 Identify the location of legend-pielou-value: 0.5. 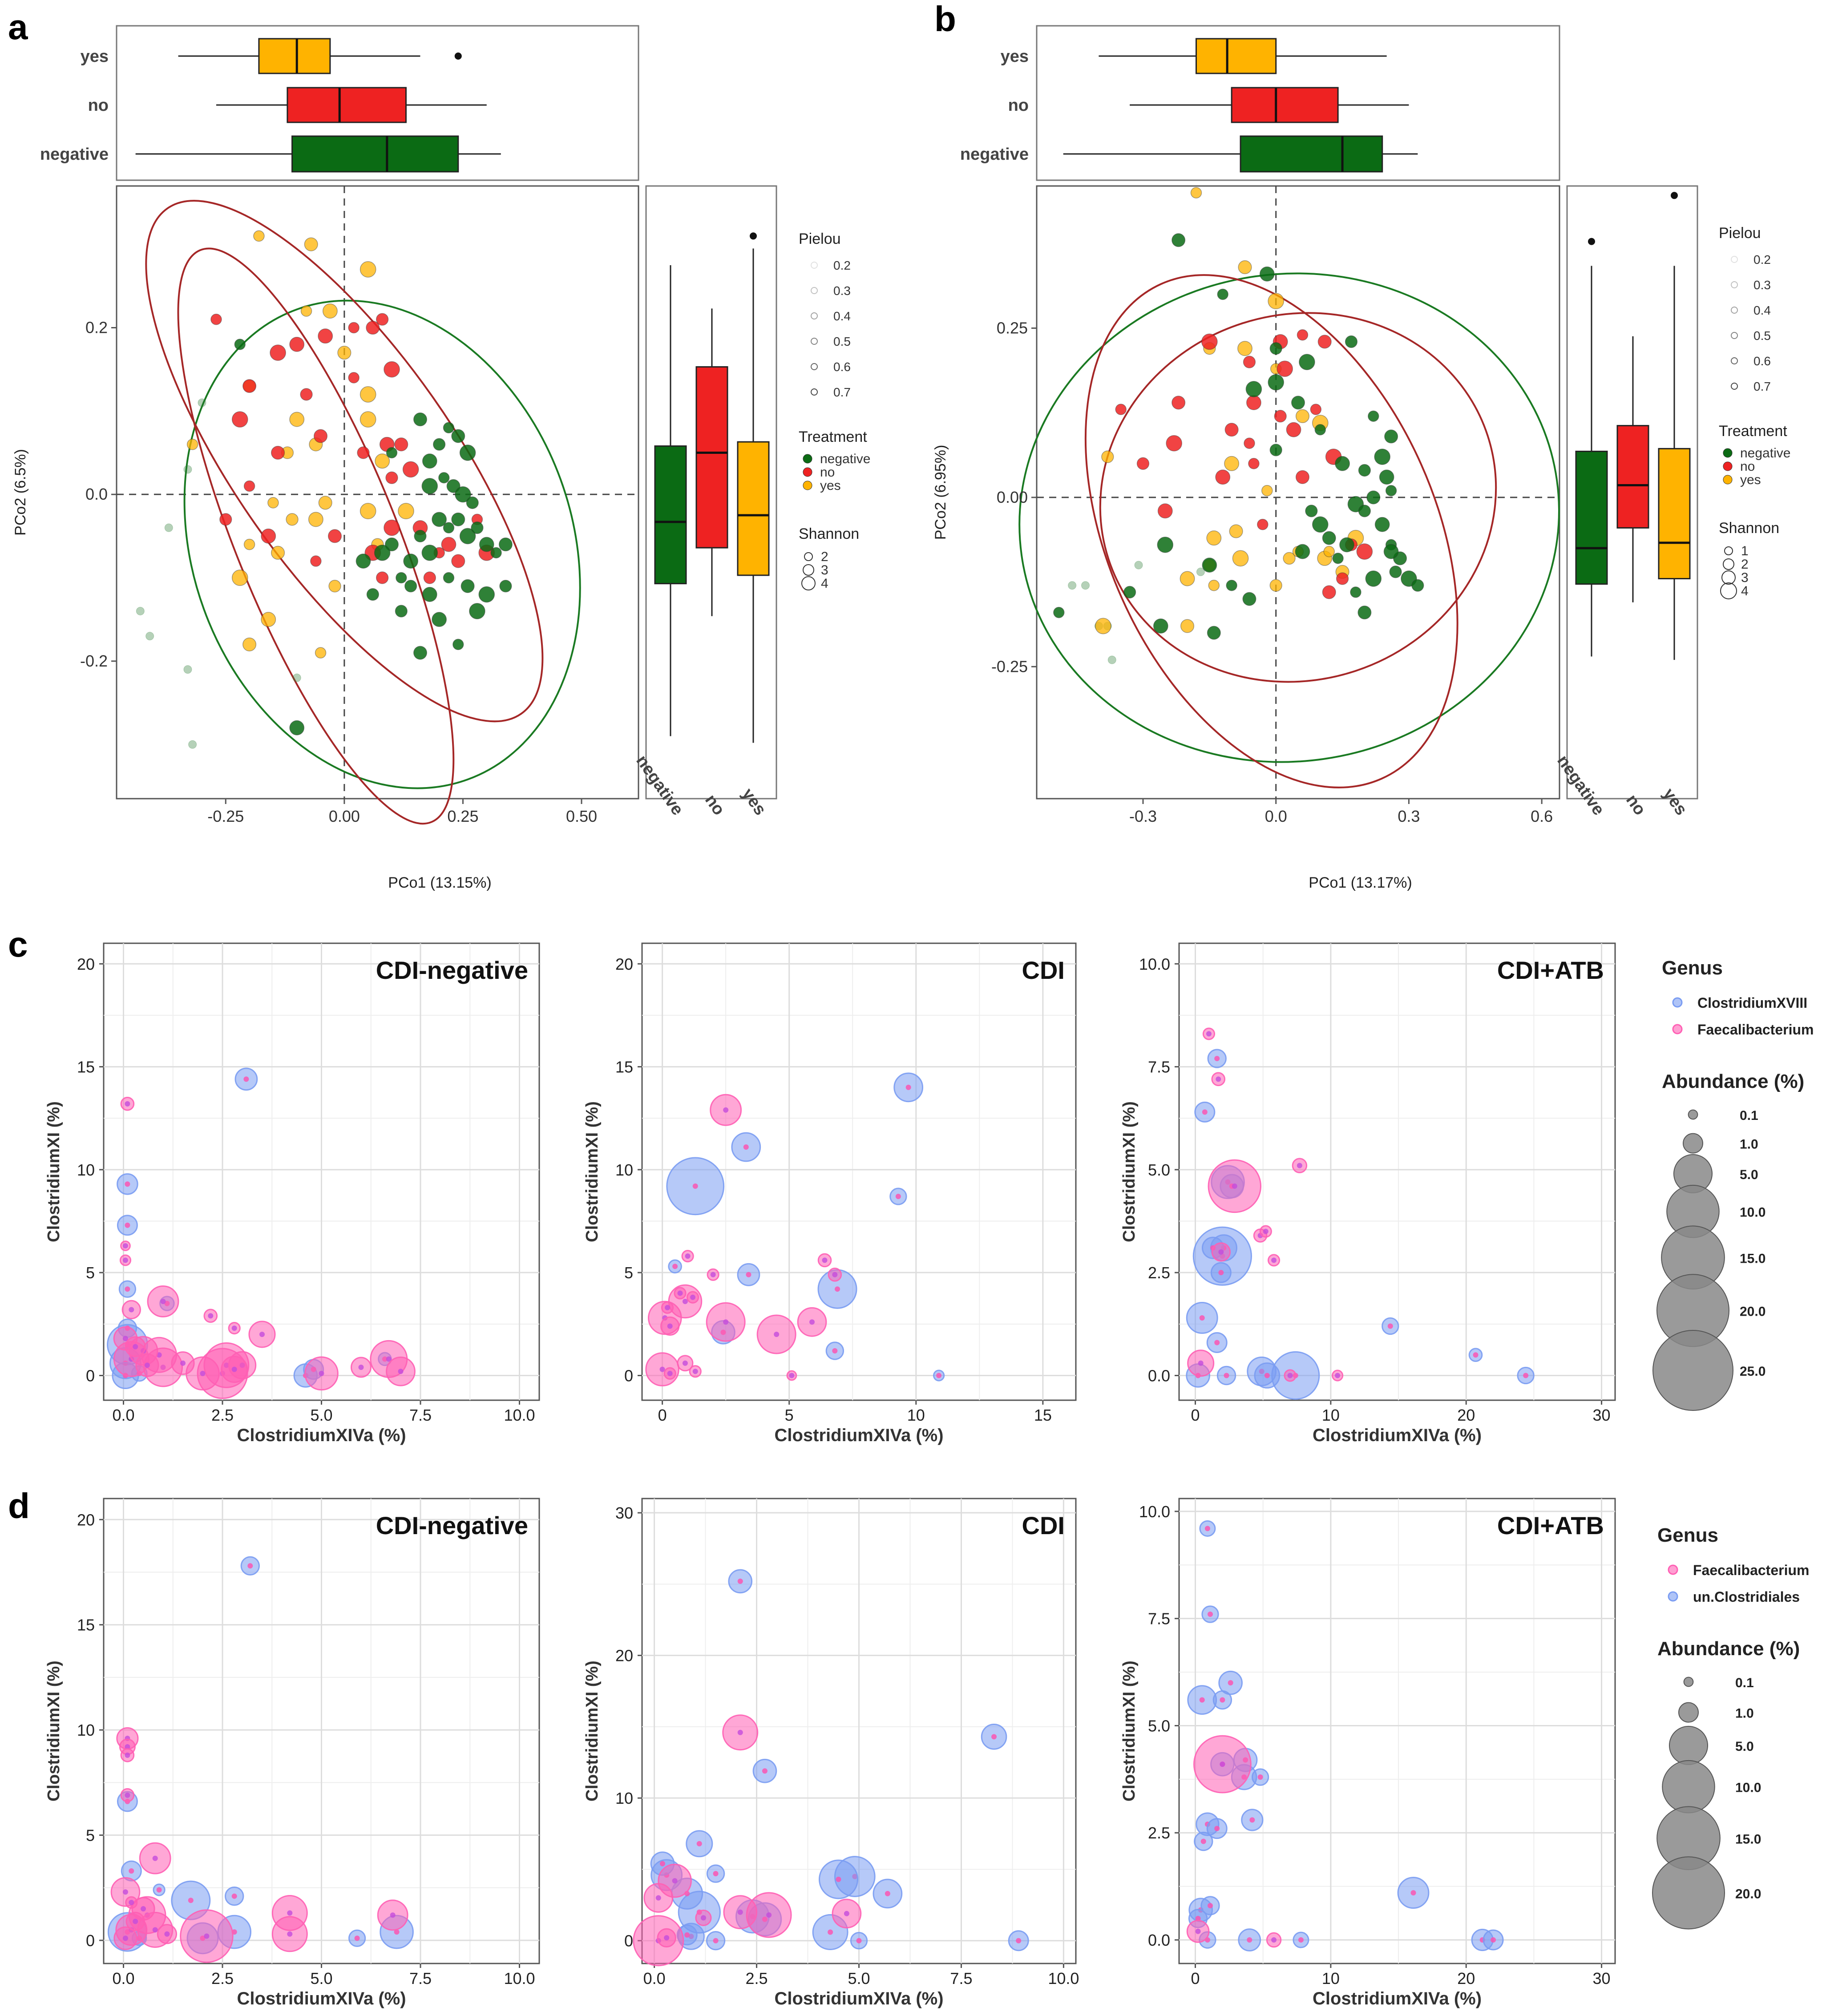
(1762, 336).